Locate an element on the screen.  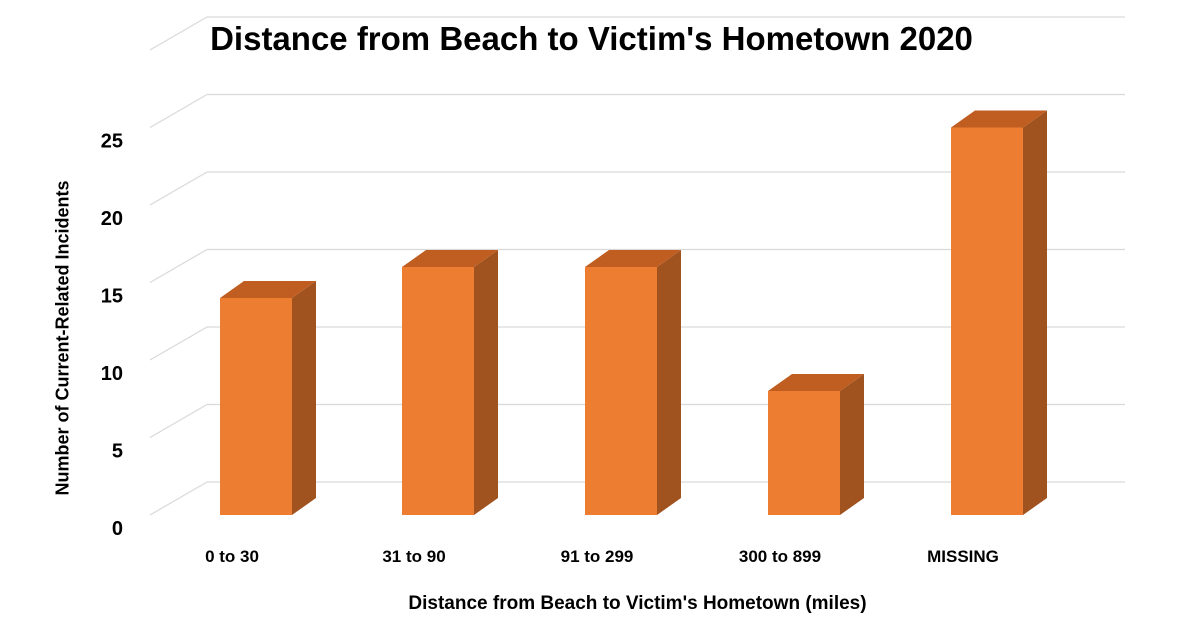
y-tick-label: 10 is located at coordinates (112, 374).